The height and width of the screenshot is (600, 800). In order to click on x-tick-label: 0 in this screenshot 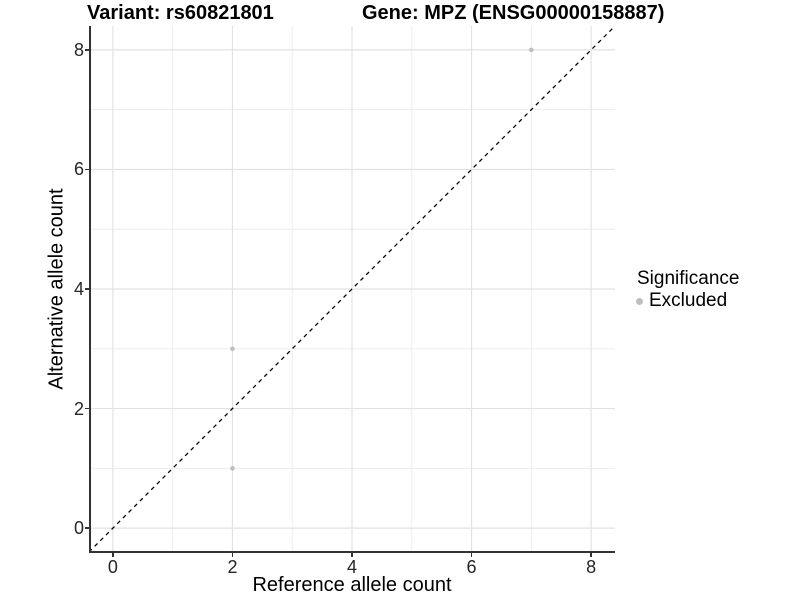, I will do `click(112, 567)`.